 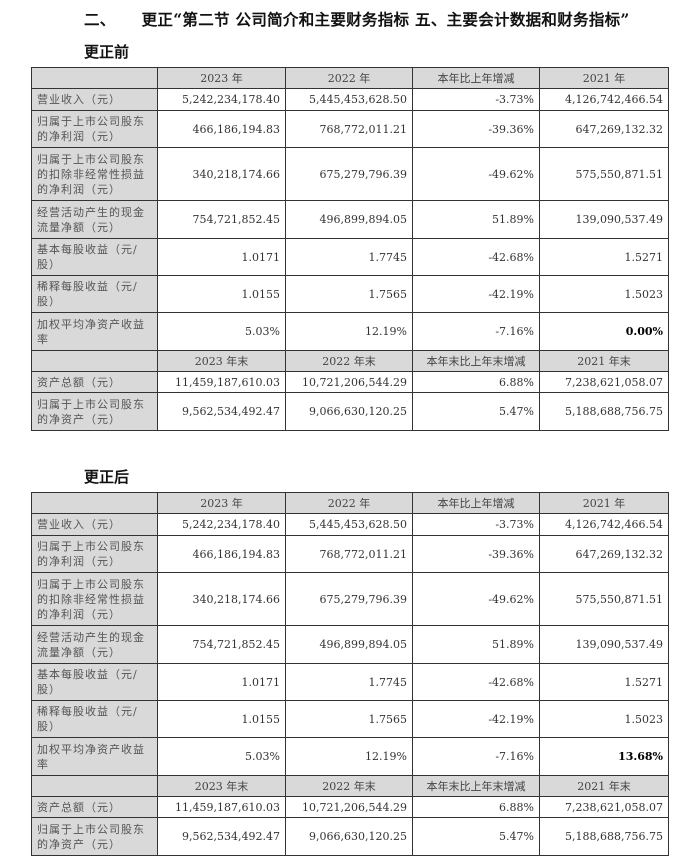 What do you see at coordinates (221, 807) in the screenshot?
I see `cell-value: 11,459,187,610.03` at bounding box center [221, 807].